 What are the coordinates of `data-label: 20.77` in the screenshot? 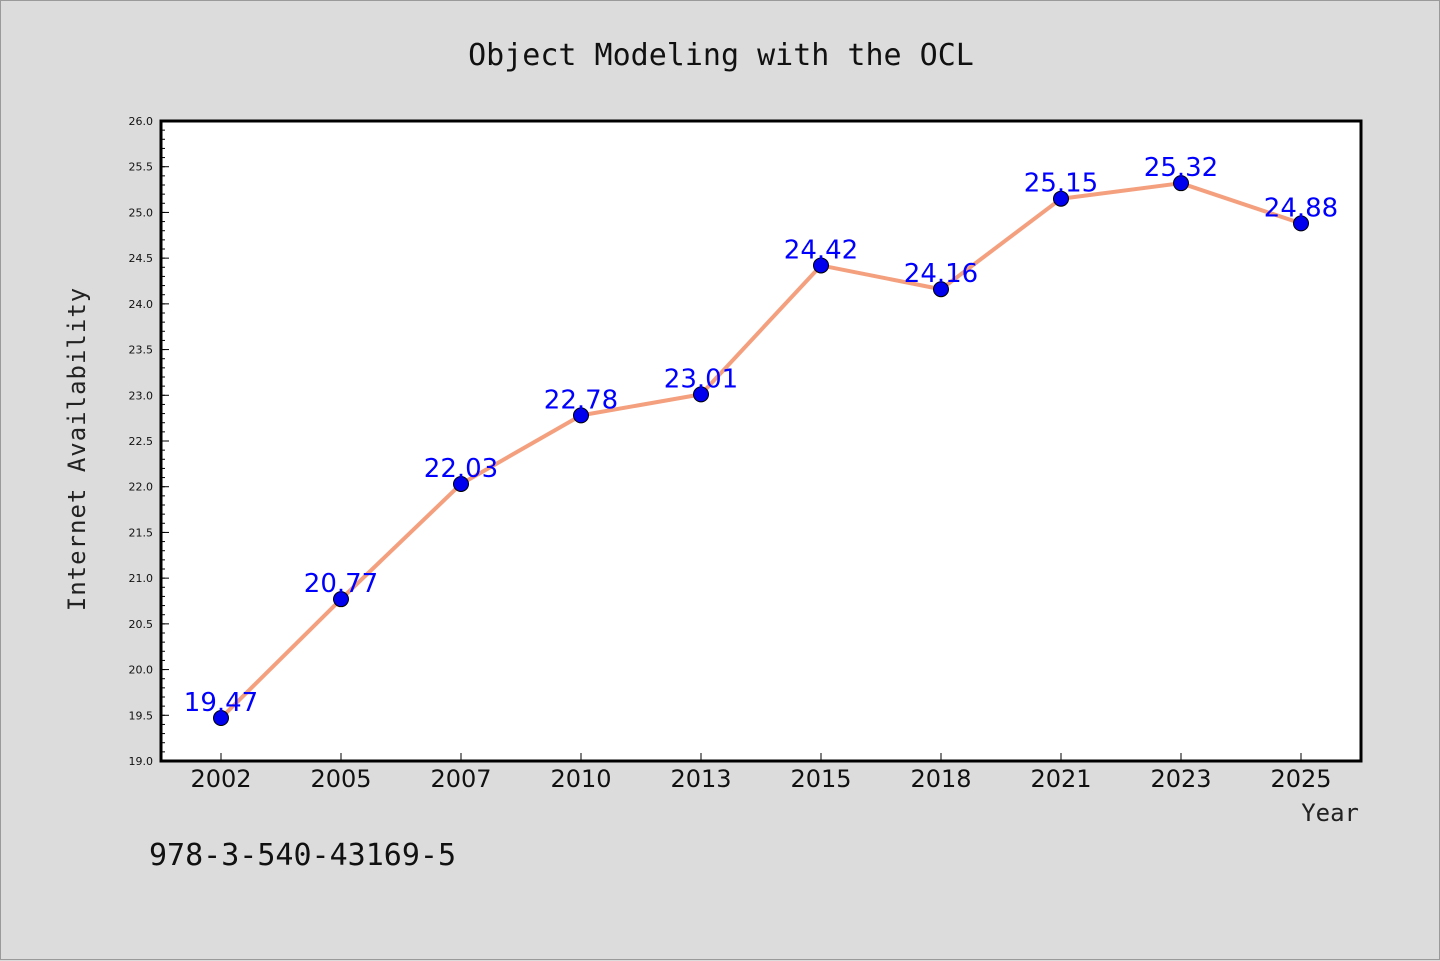 It's located at (341, 584).